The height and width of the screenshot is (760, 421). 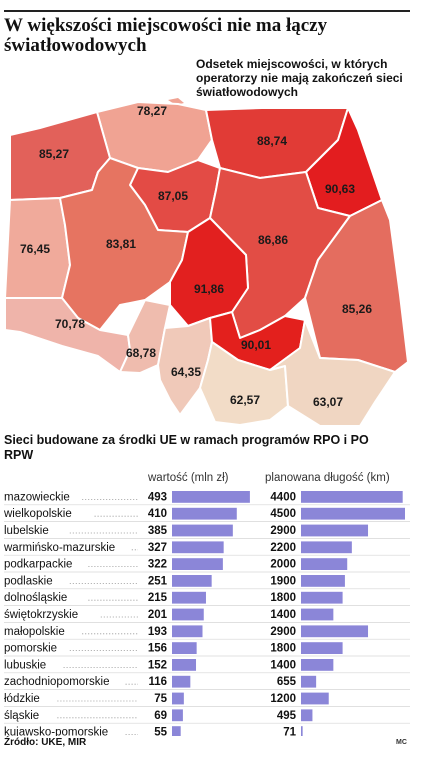 I want to click on region-value: 88,74, so click(x=272, y=141).